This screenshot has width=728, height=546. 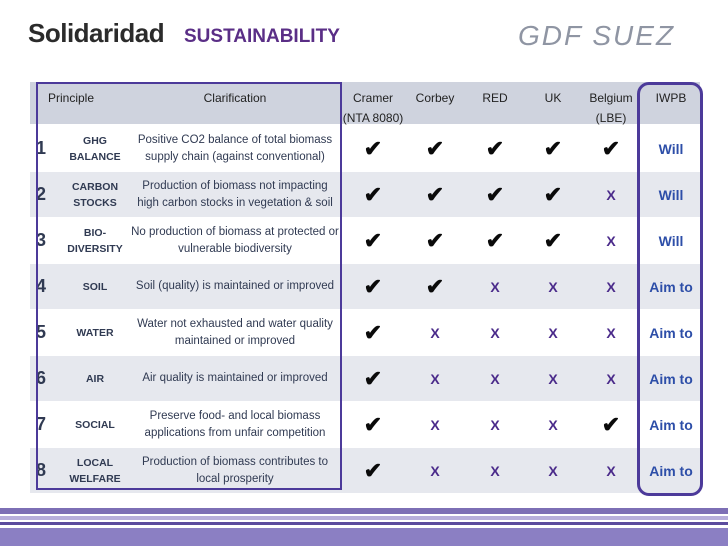 I want to click on principle-cell: BIO-DIVERSITY, so click(x=95, y=240).